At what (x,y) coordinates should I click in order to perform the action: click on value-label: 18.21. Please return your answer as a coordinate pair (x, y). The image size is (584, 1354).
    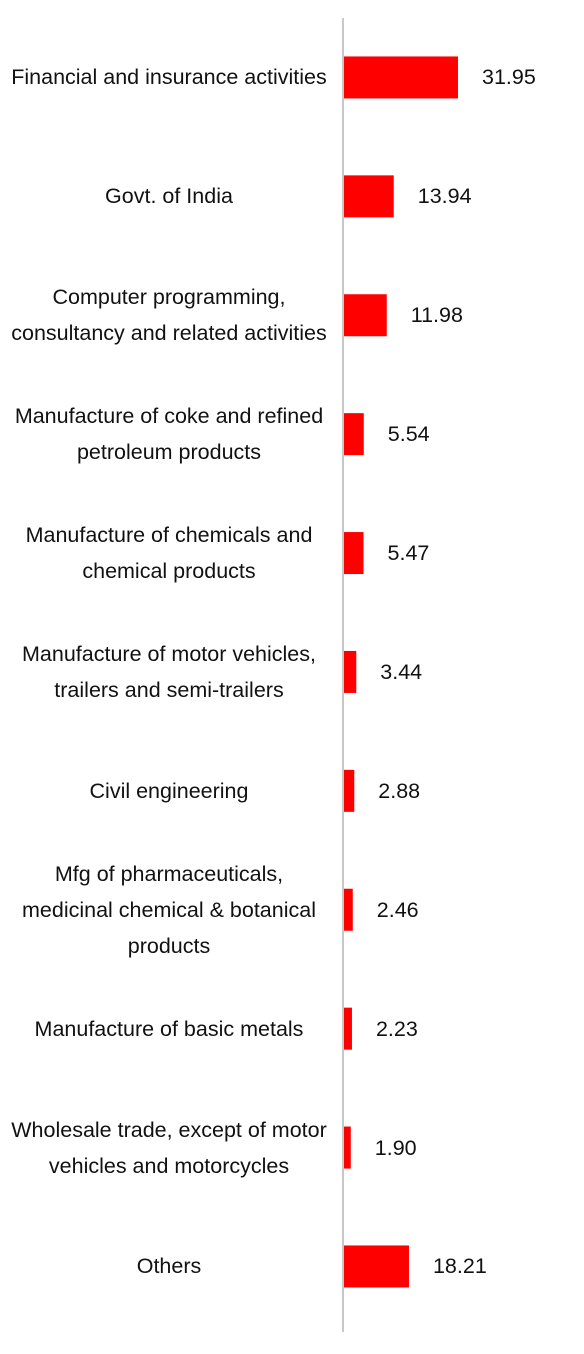
    Looking at the image, I should click on (459, 1266).